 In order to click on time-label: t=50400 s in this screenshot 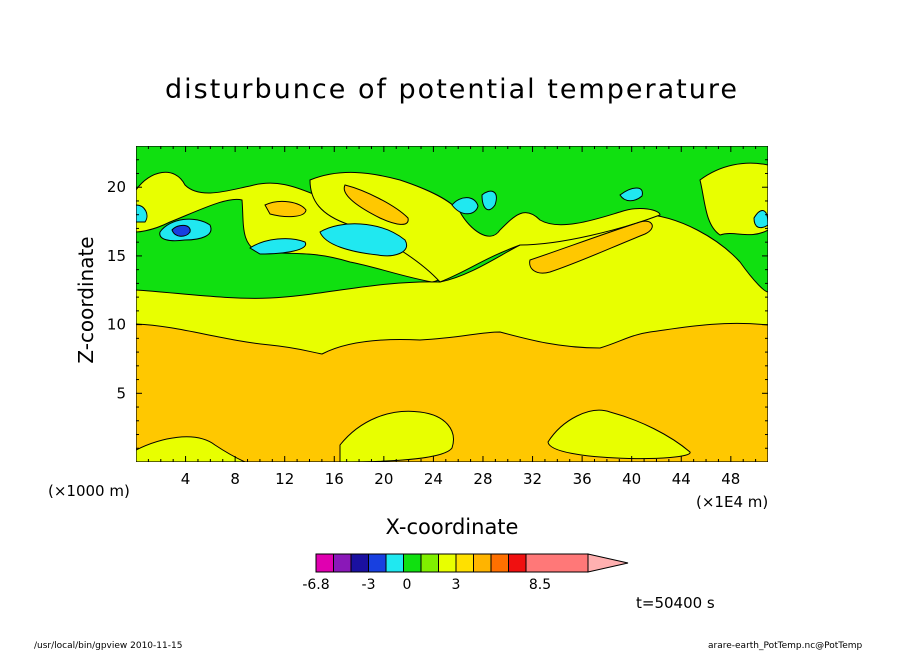, I will do `click(675, 603)`.